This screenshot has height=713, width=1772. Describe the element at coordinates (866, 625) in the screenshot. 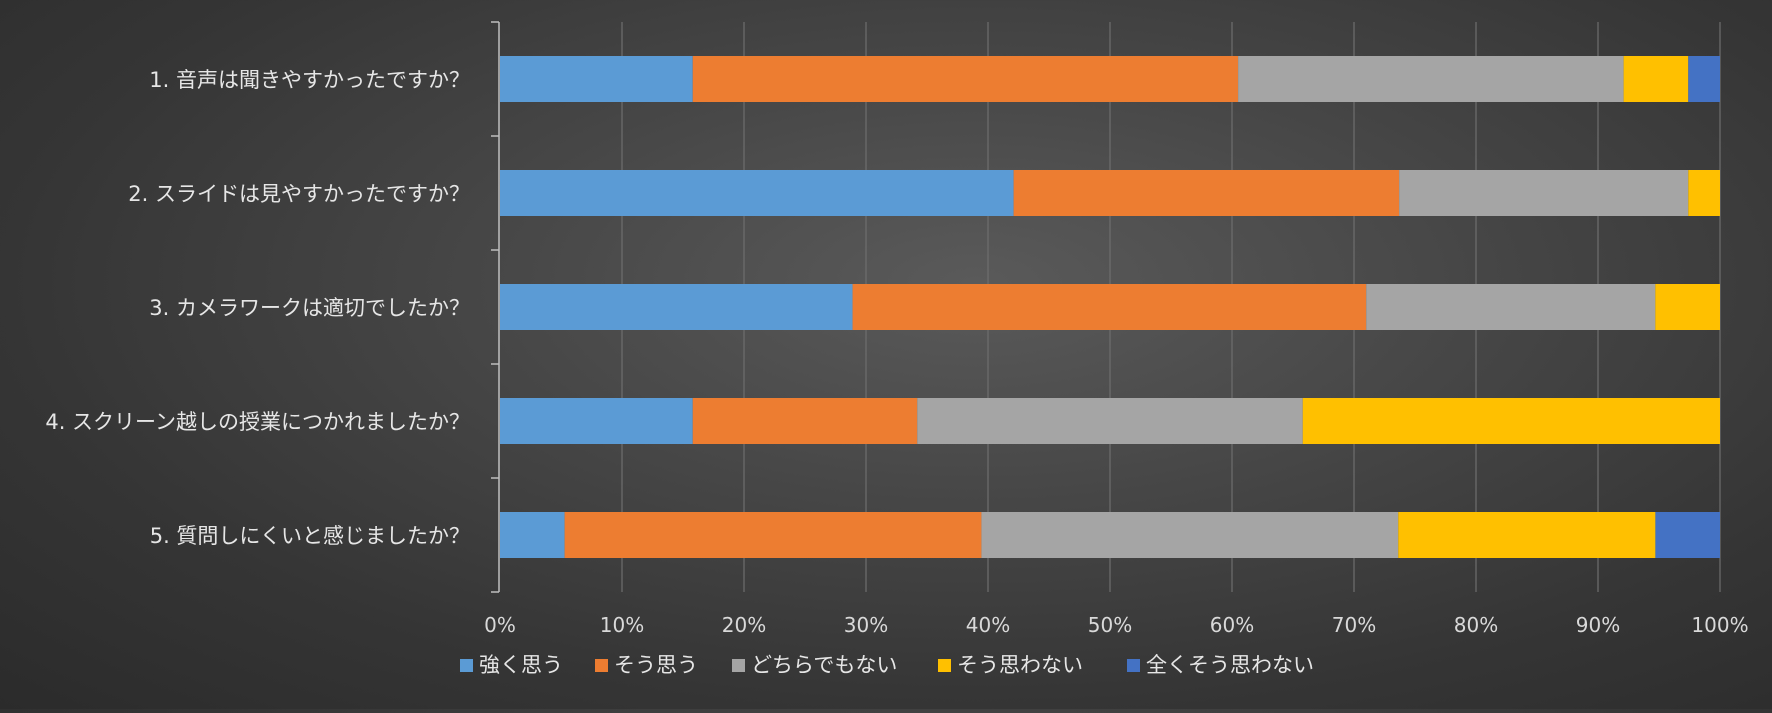

I see `x-tick-label: 30%` at that location.